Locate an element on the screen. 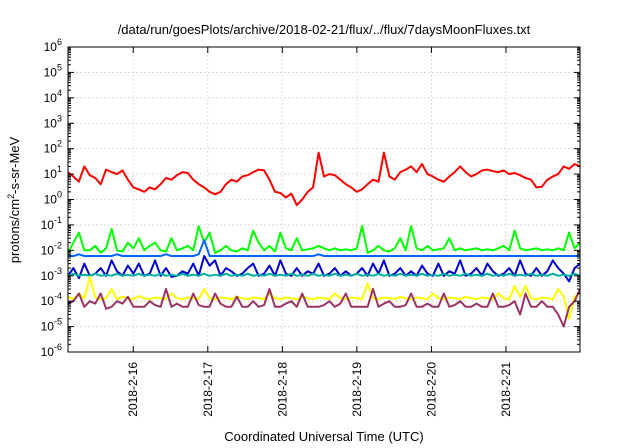 The height and width of the screenshot is (448, 640). x-tick-label: 2018-2-18 is located at coordinates (282, 389).